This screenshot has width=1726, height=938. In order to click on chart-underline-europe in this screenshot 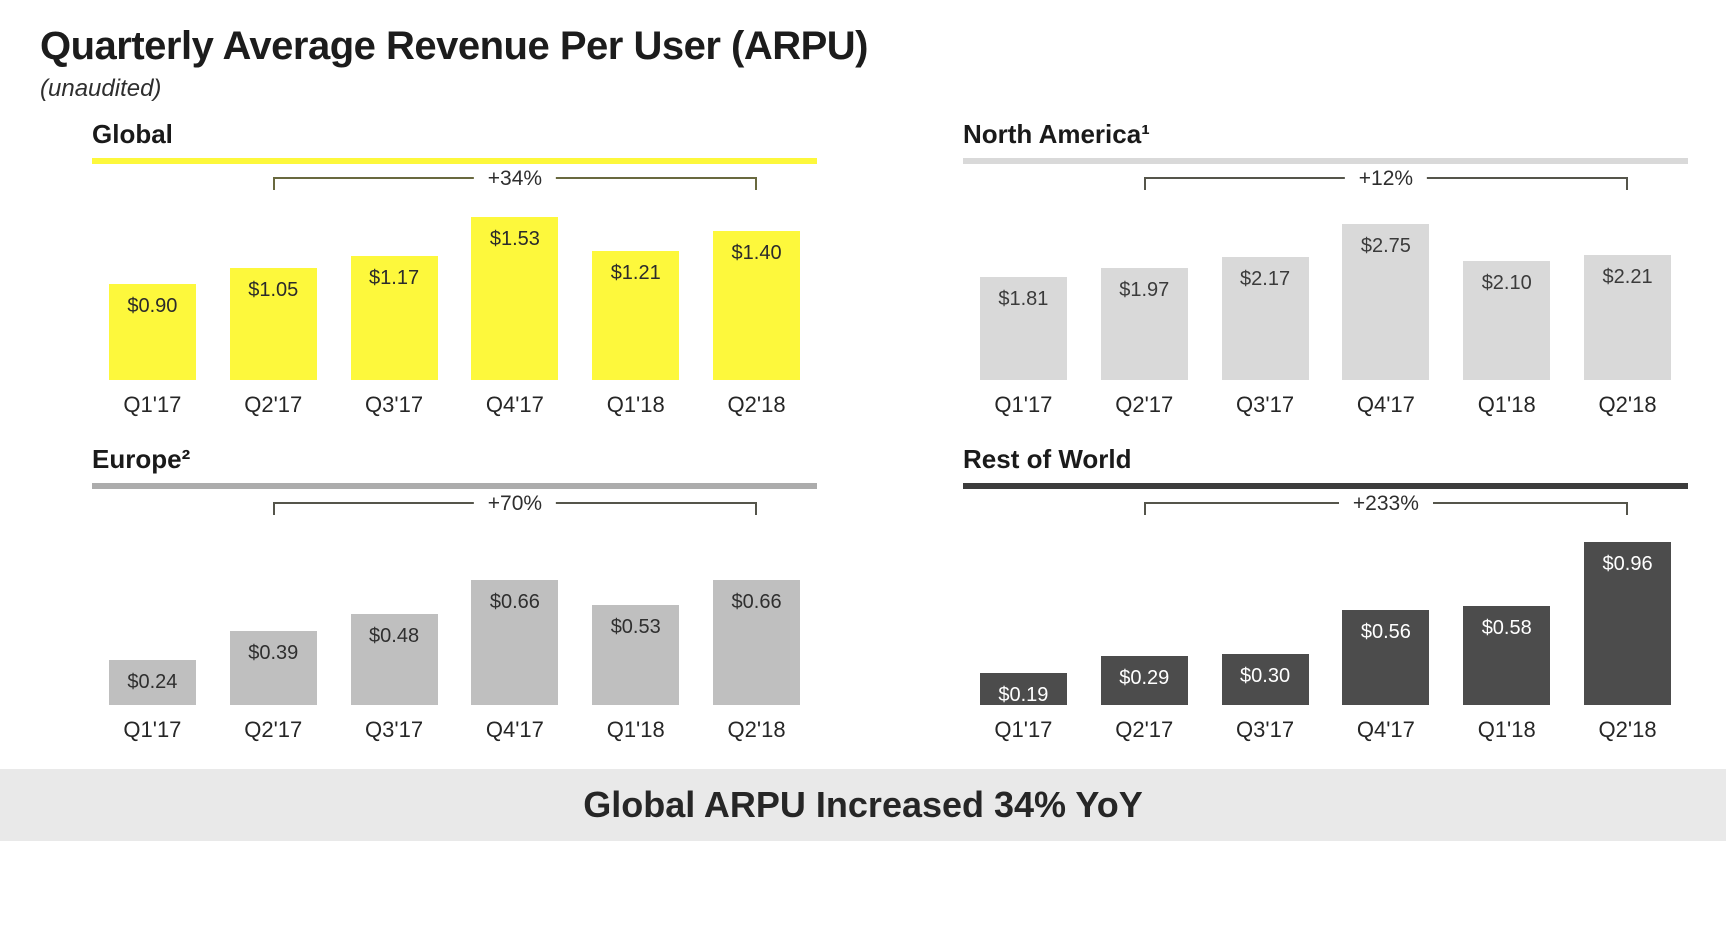, I will do `click(454, 486)`.